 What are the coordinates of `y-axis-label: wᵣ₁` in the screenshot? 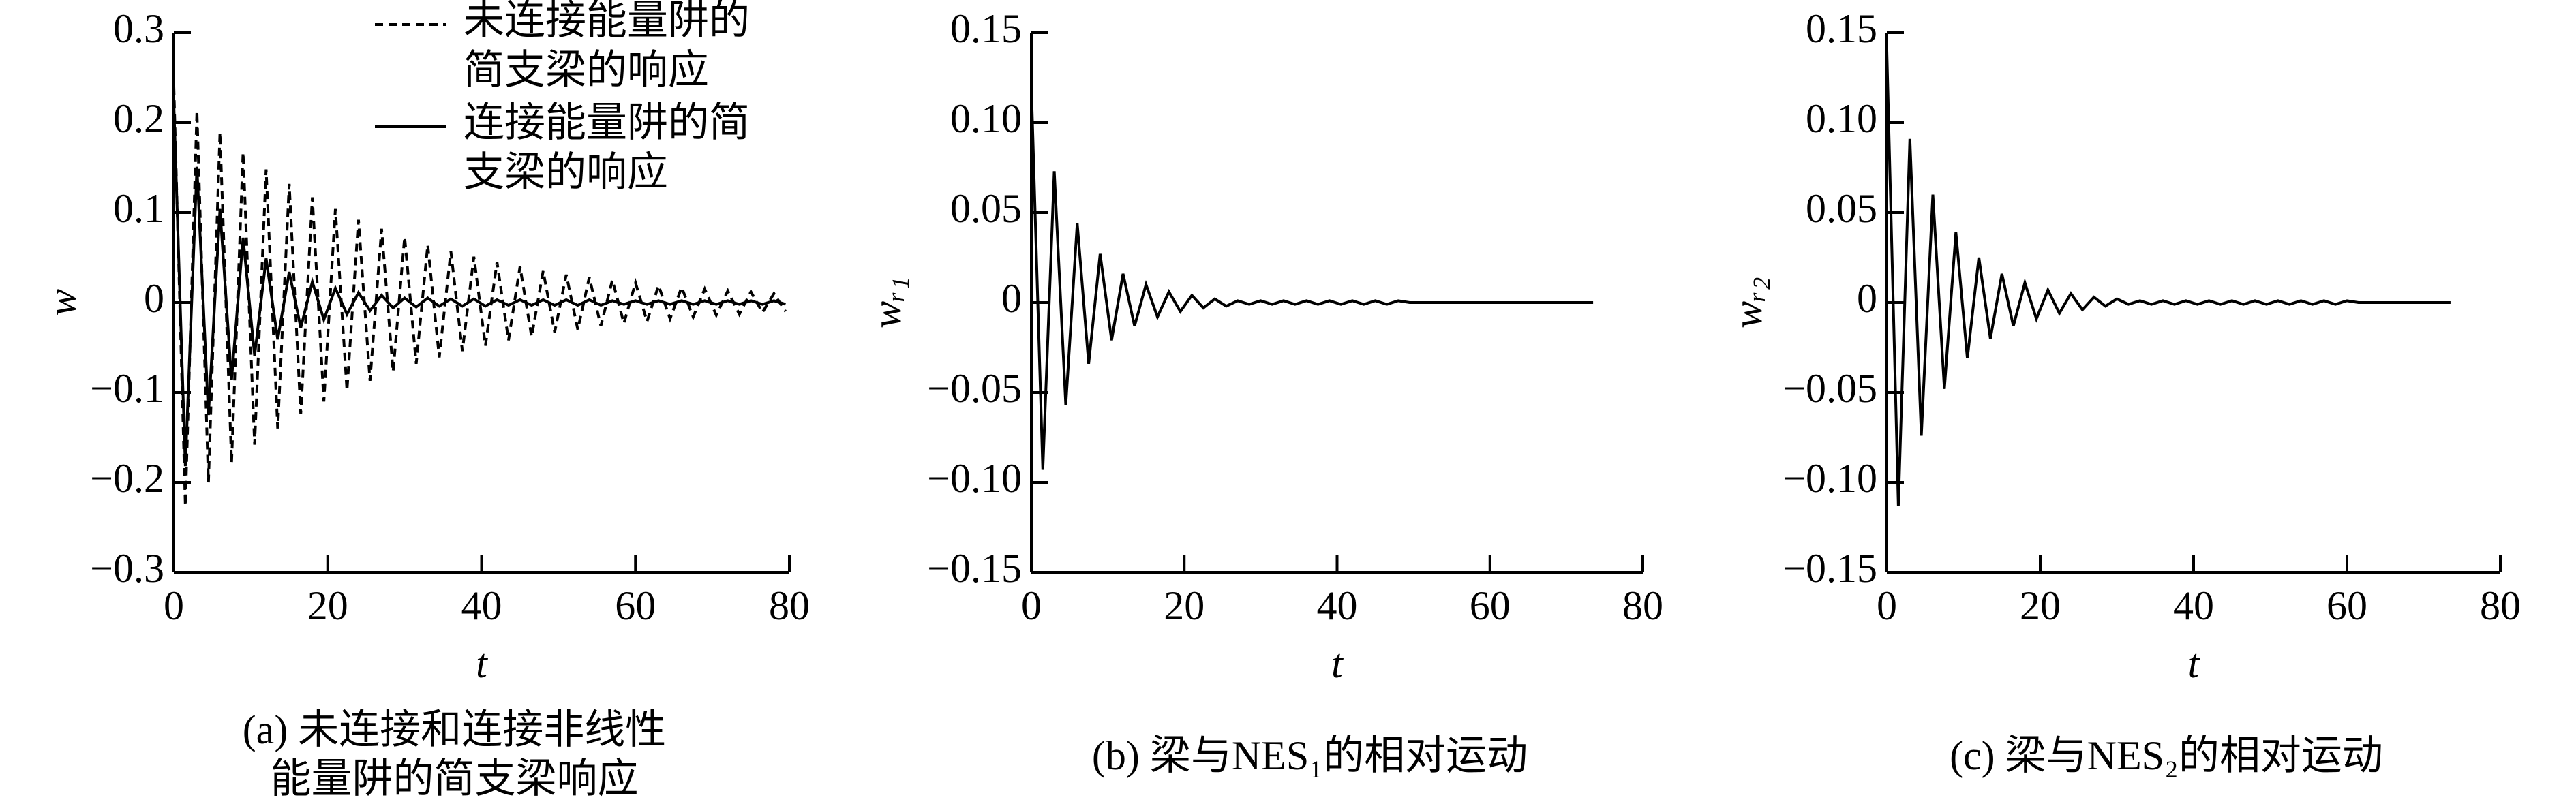 It's located at (886, 303).